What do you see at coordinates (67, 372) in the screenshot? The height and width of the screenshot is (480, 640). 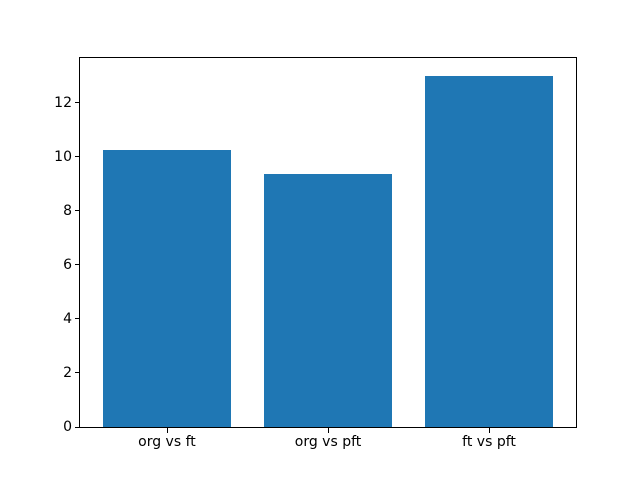 I see `y-tick-label: 2` at bounding box center [67, 372].